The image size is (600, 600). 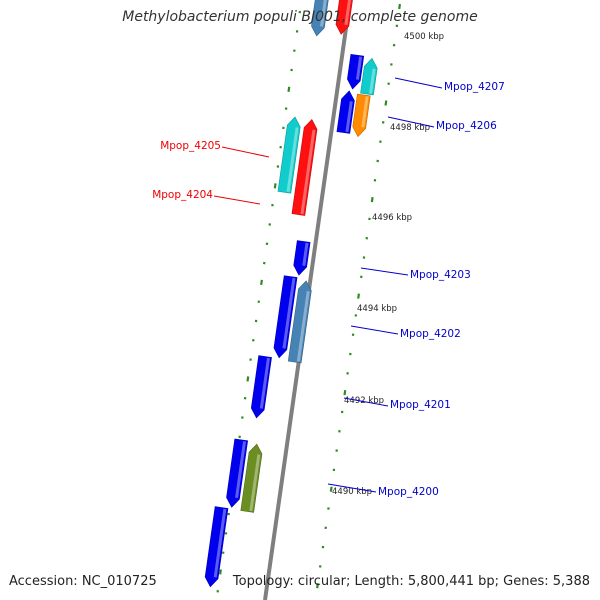 What do you see at coordinates (408, 492) in the screenshot?
I see `gene-label-mpop-4200: Mpop_4200` at bounding box center [408, 492].